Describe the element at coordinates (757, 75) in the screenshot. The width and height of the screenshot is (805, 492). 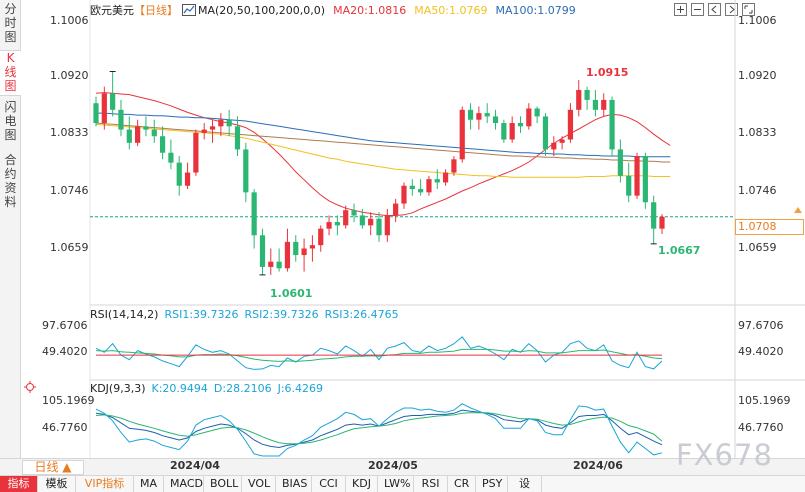
I see `price-tick-right: 1.0920` at that location.